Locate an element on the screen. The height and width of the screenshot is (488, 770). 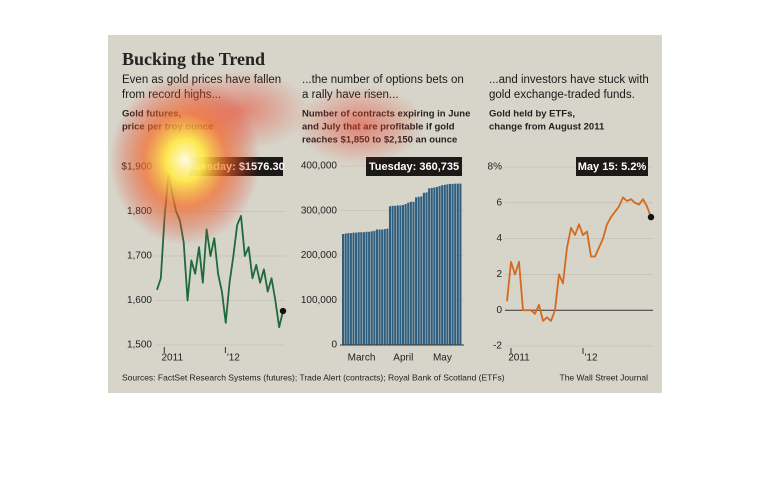
headline: gold exchange-traded funds. is located at coordinates (562, 95).